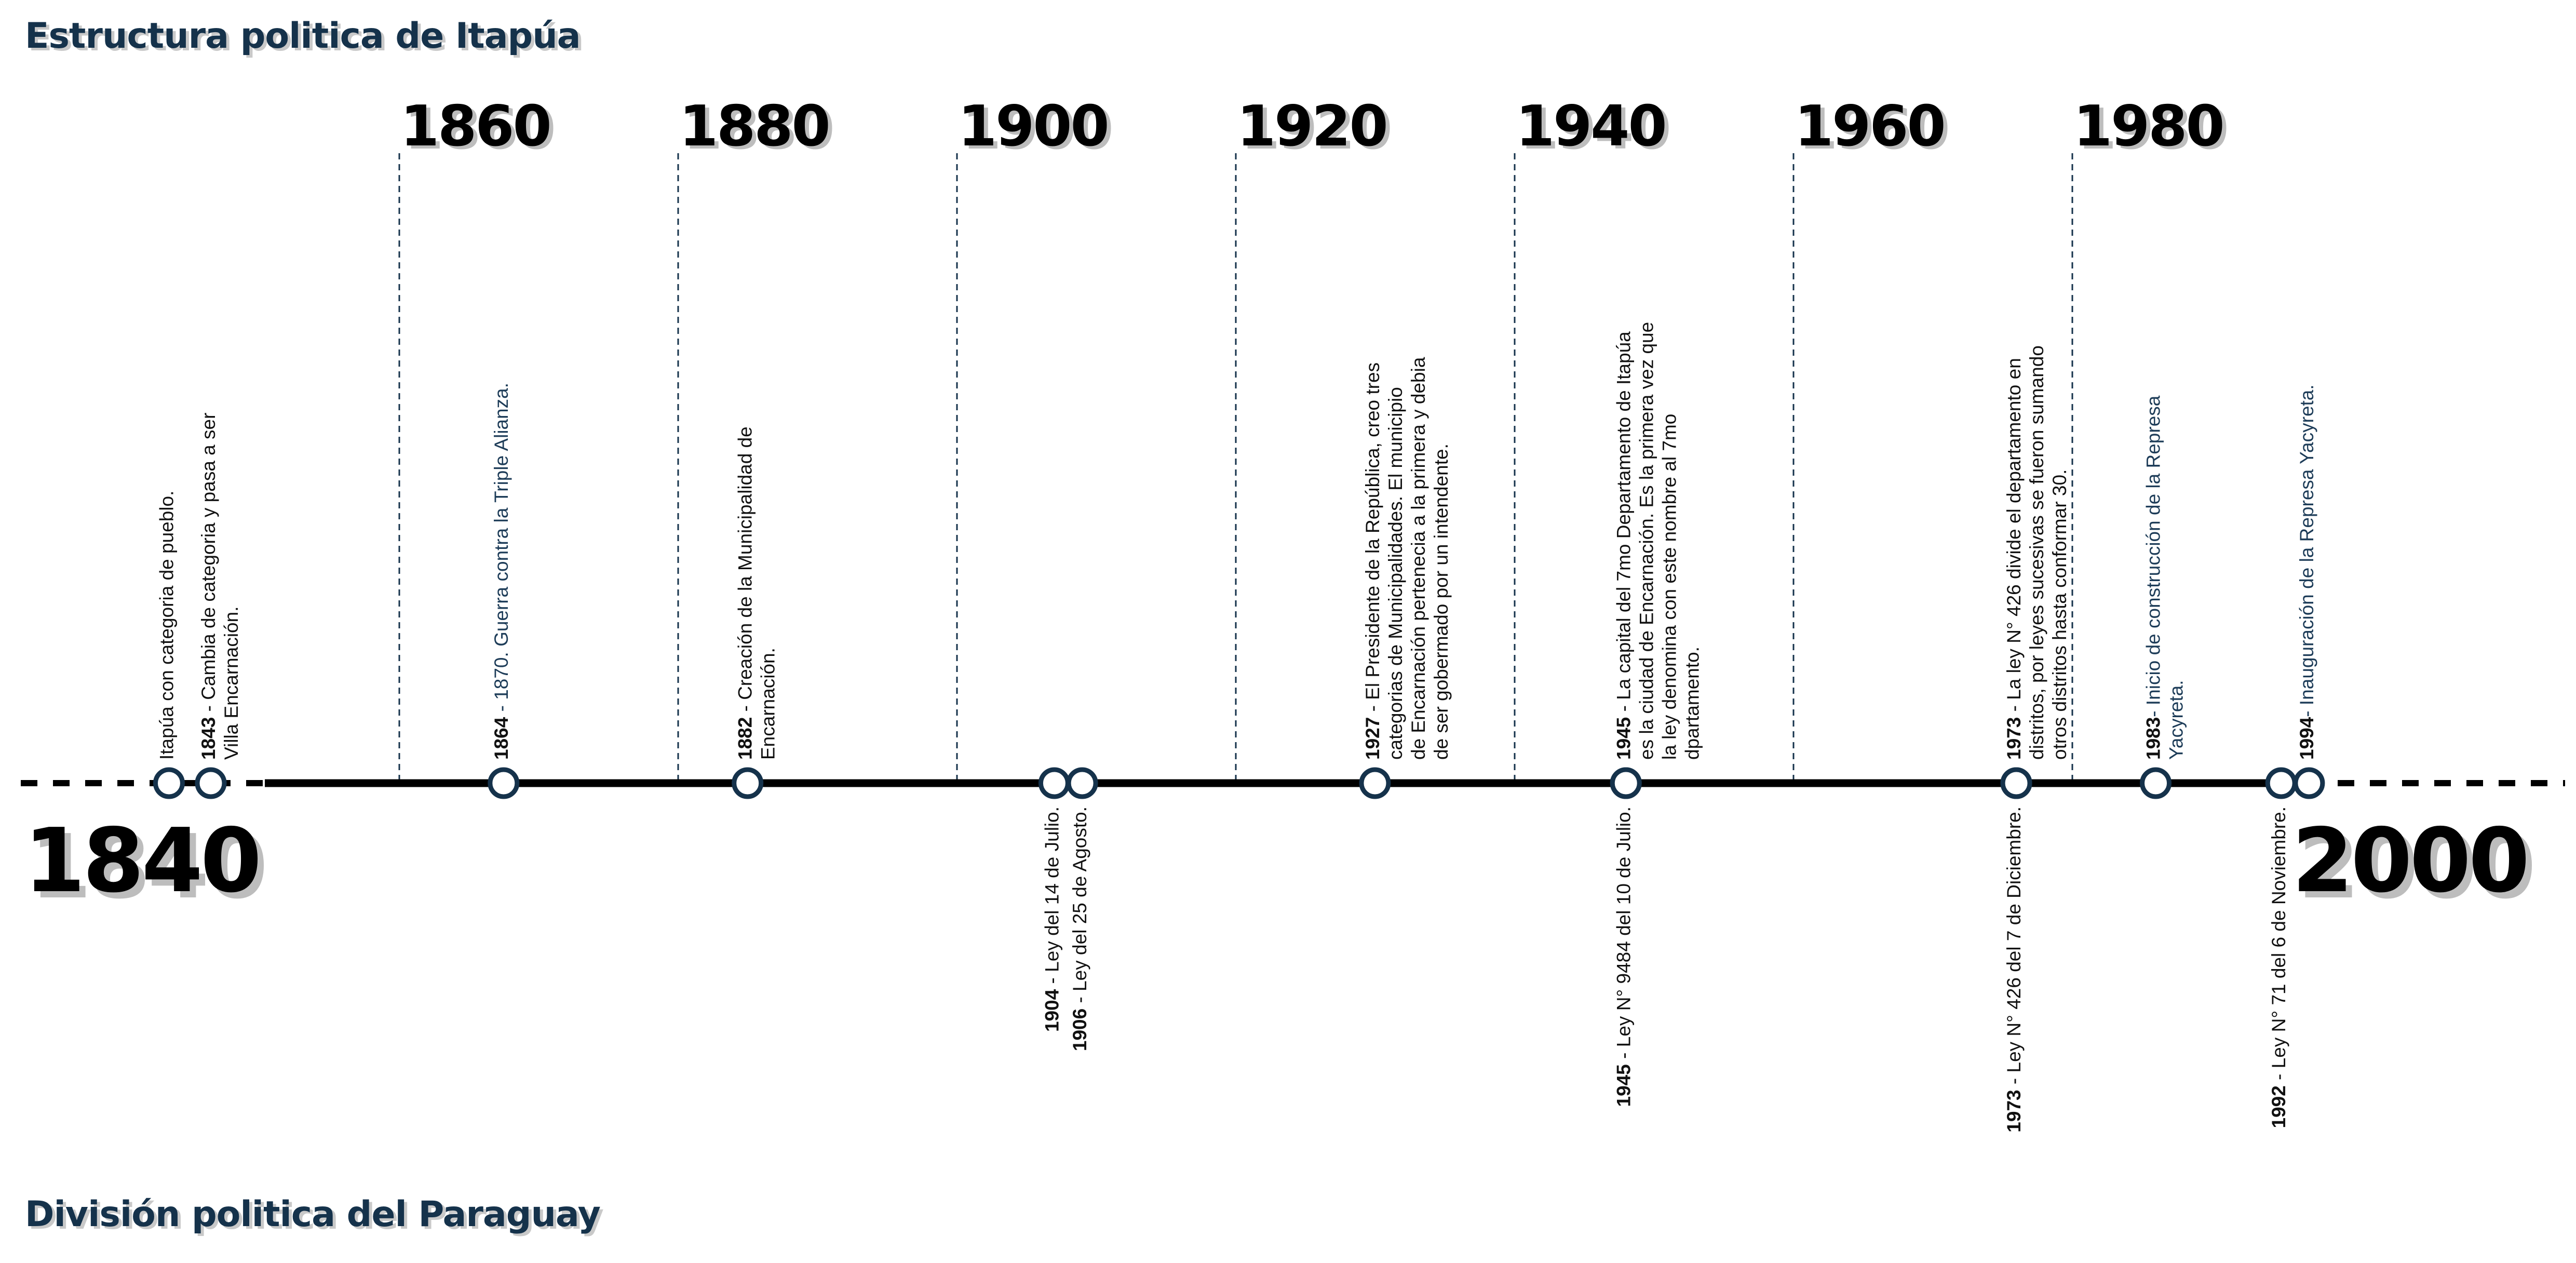 This screenshot has height=1263, width=2576. Describe the element at coordinates (1051, 898) in the screenshot. I see `event-text: - Ley del 14 de Julio.` at that location.